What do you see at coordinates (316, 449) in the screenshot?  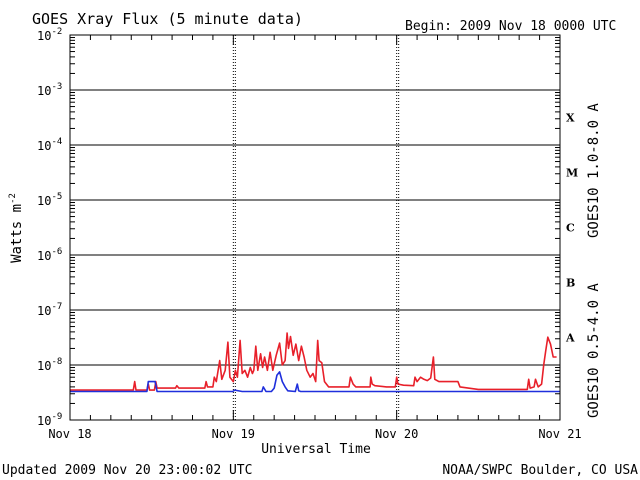 I see `x-axis-label: Universal Time` at bounding box center [316, 449].